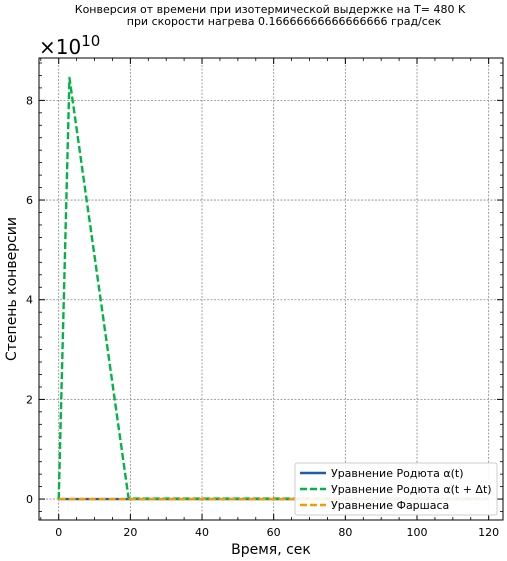 The width and height of the screenshot is (507, 561). I want to click on y-offset-exponent: 10, so click(90, 41).